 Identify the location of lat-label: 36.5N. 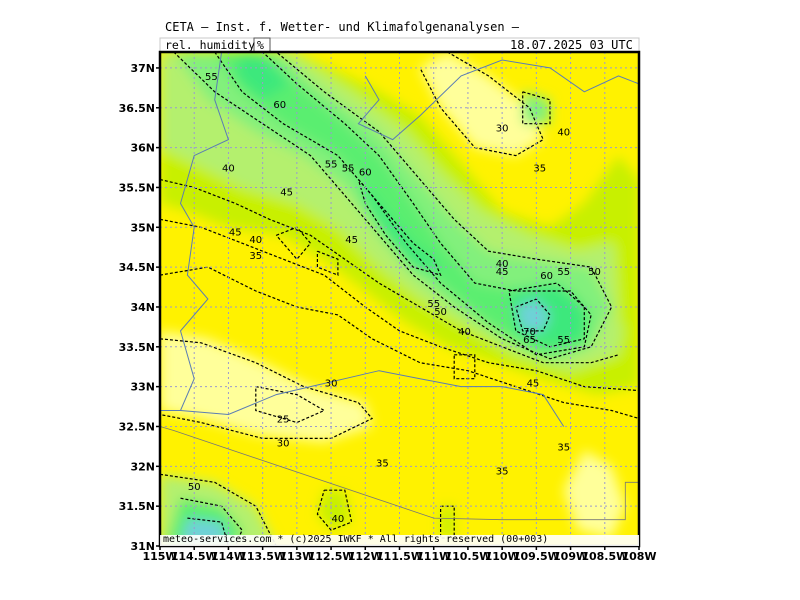
(137, 108).